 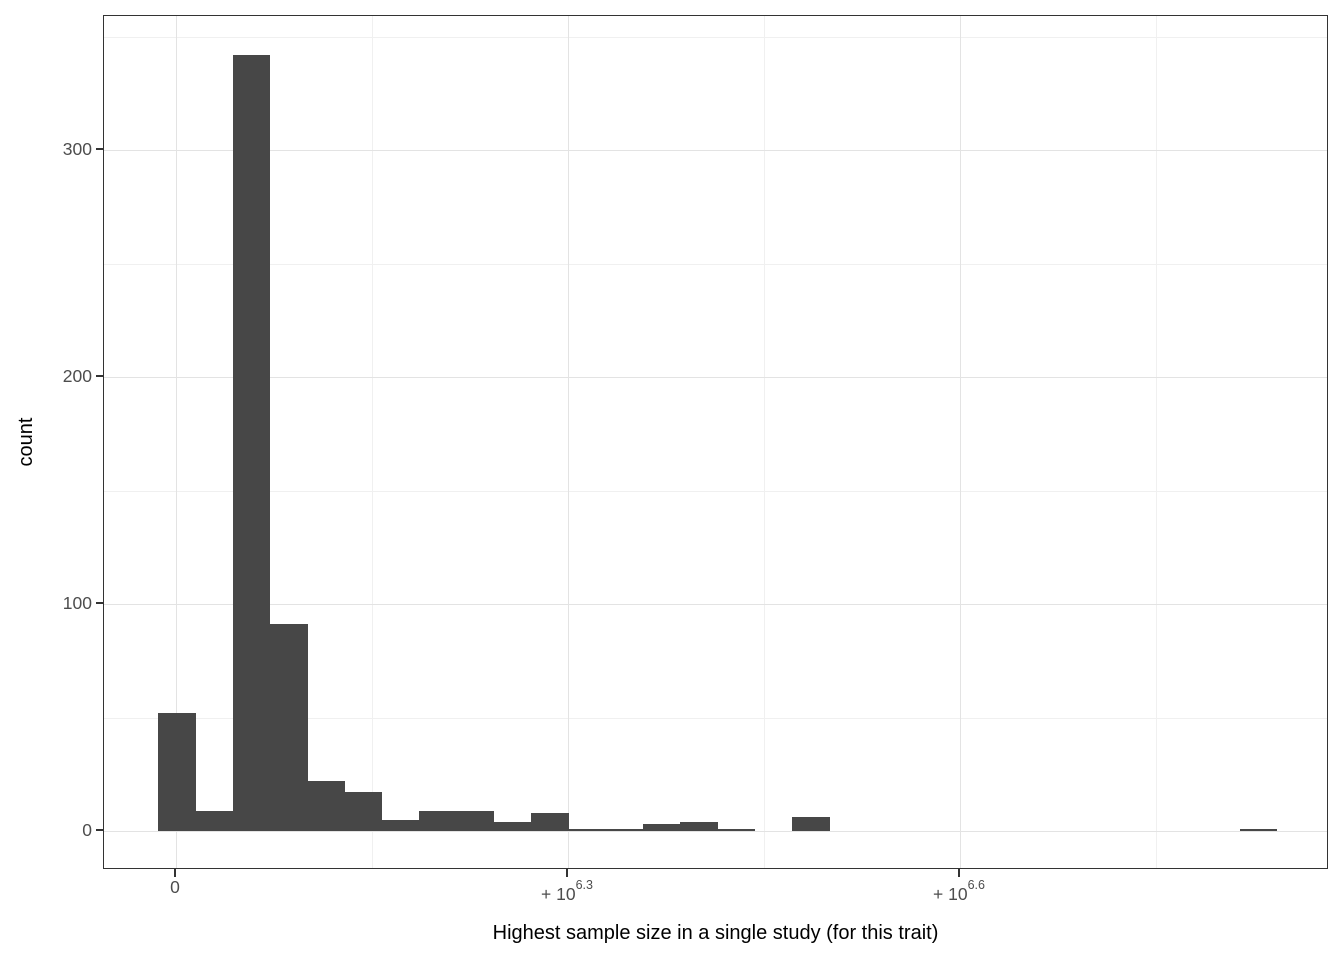 I want to click on x-tick-label-exponent: 6.3, so click(x=584, y=885).